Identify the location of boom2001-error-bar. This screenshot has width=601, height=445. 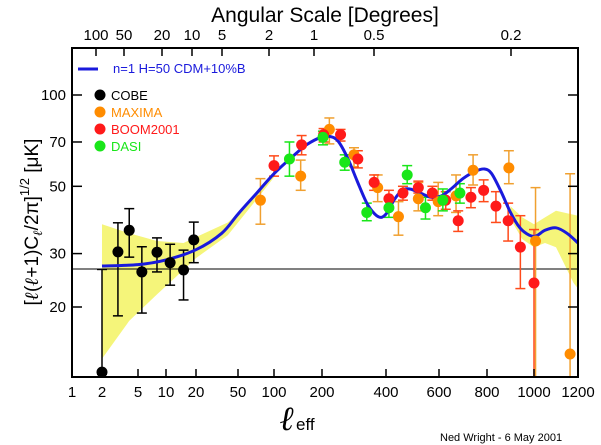
(534, 302).